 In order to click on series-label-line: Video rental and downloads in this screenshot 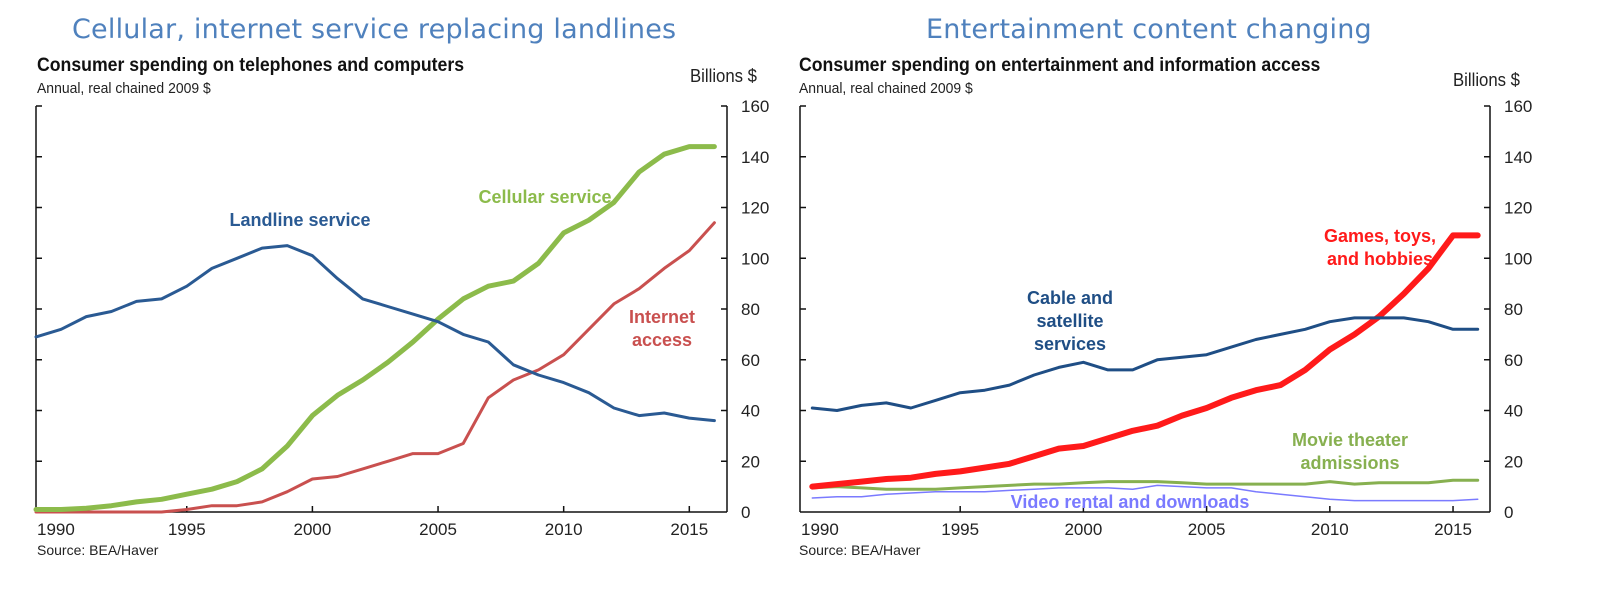, I will do `click(1130, 502)`.